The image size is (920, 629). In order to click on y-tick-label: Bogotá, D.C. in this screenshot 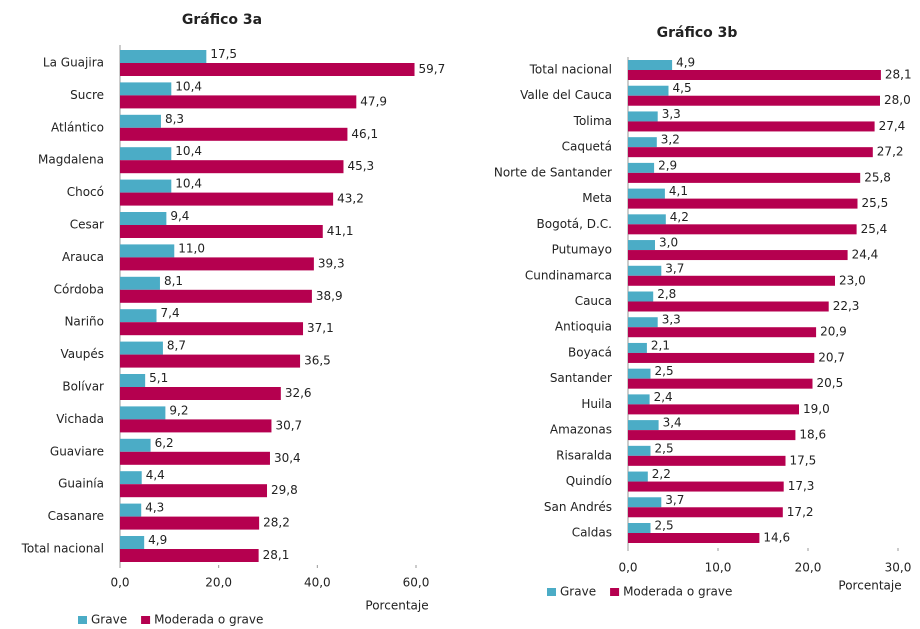, I will do `click(574, 224)`.